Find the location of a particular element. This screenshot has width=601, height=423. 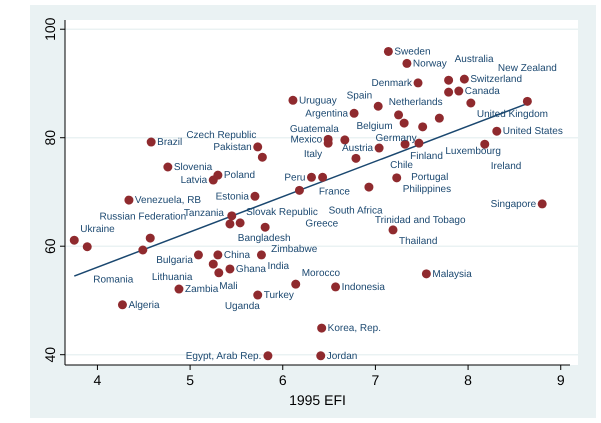

annotation: Spain is located at coordinates (359, 96).